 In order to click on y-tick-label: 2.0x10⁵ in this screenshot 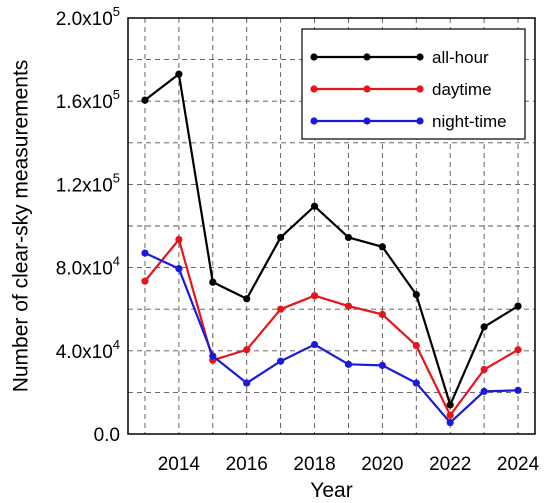, I will do `click(88, 17)`.